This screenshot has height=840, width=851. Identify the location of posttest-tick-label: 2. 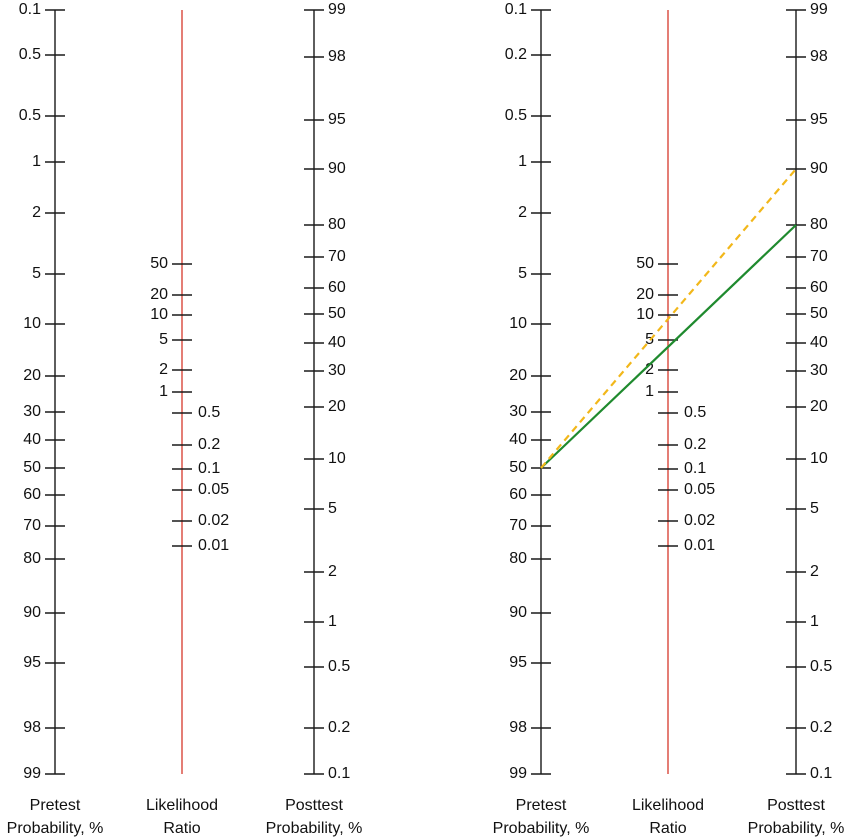
(814, 571).